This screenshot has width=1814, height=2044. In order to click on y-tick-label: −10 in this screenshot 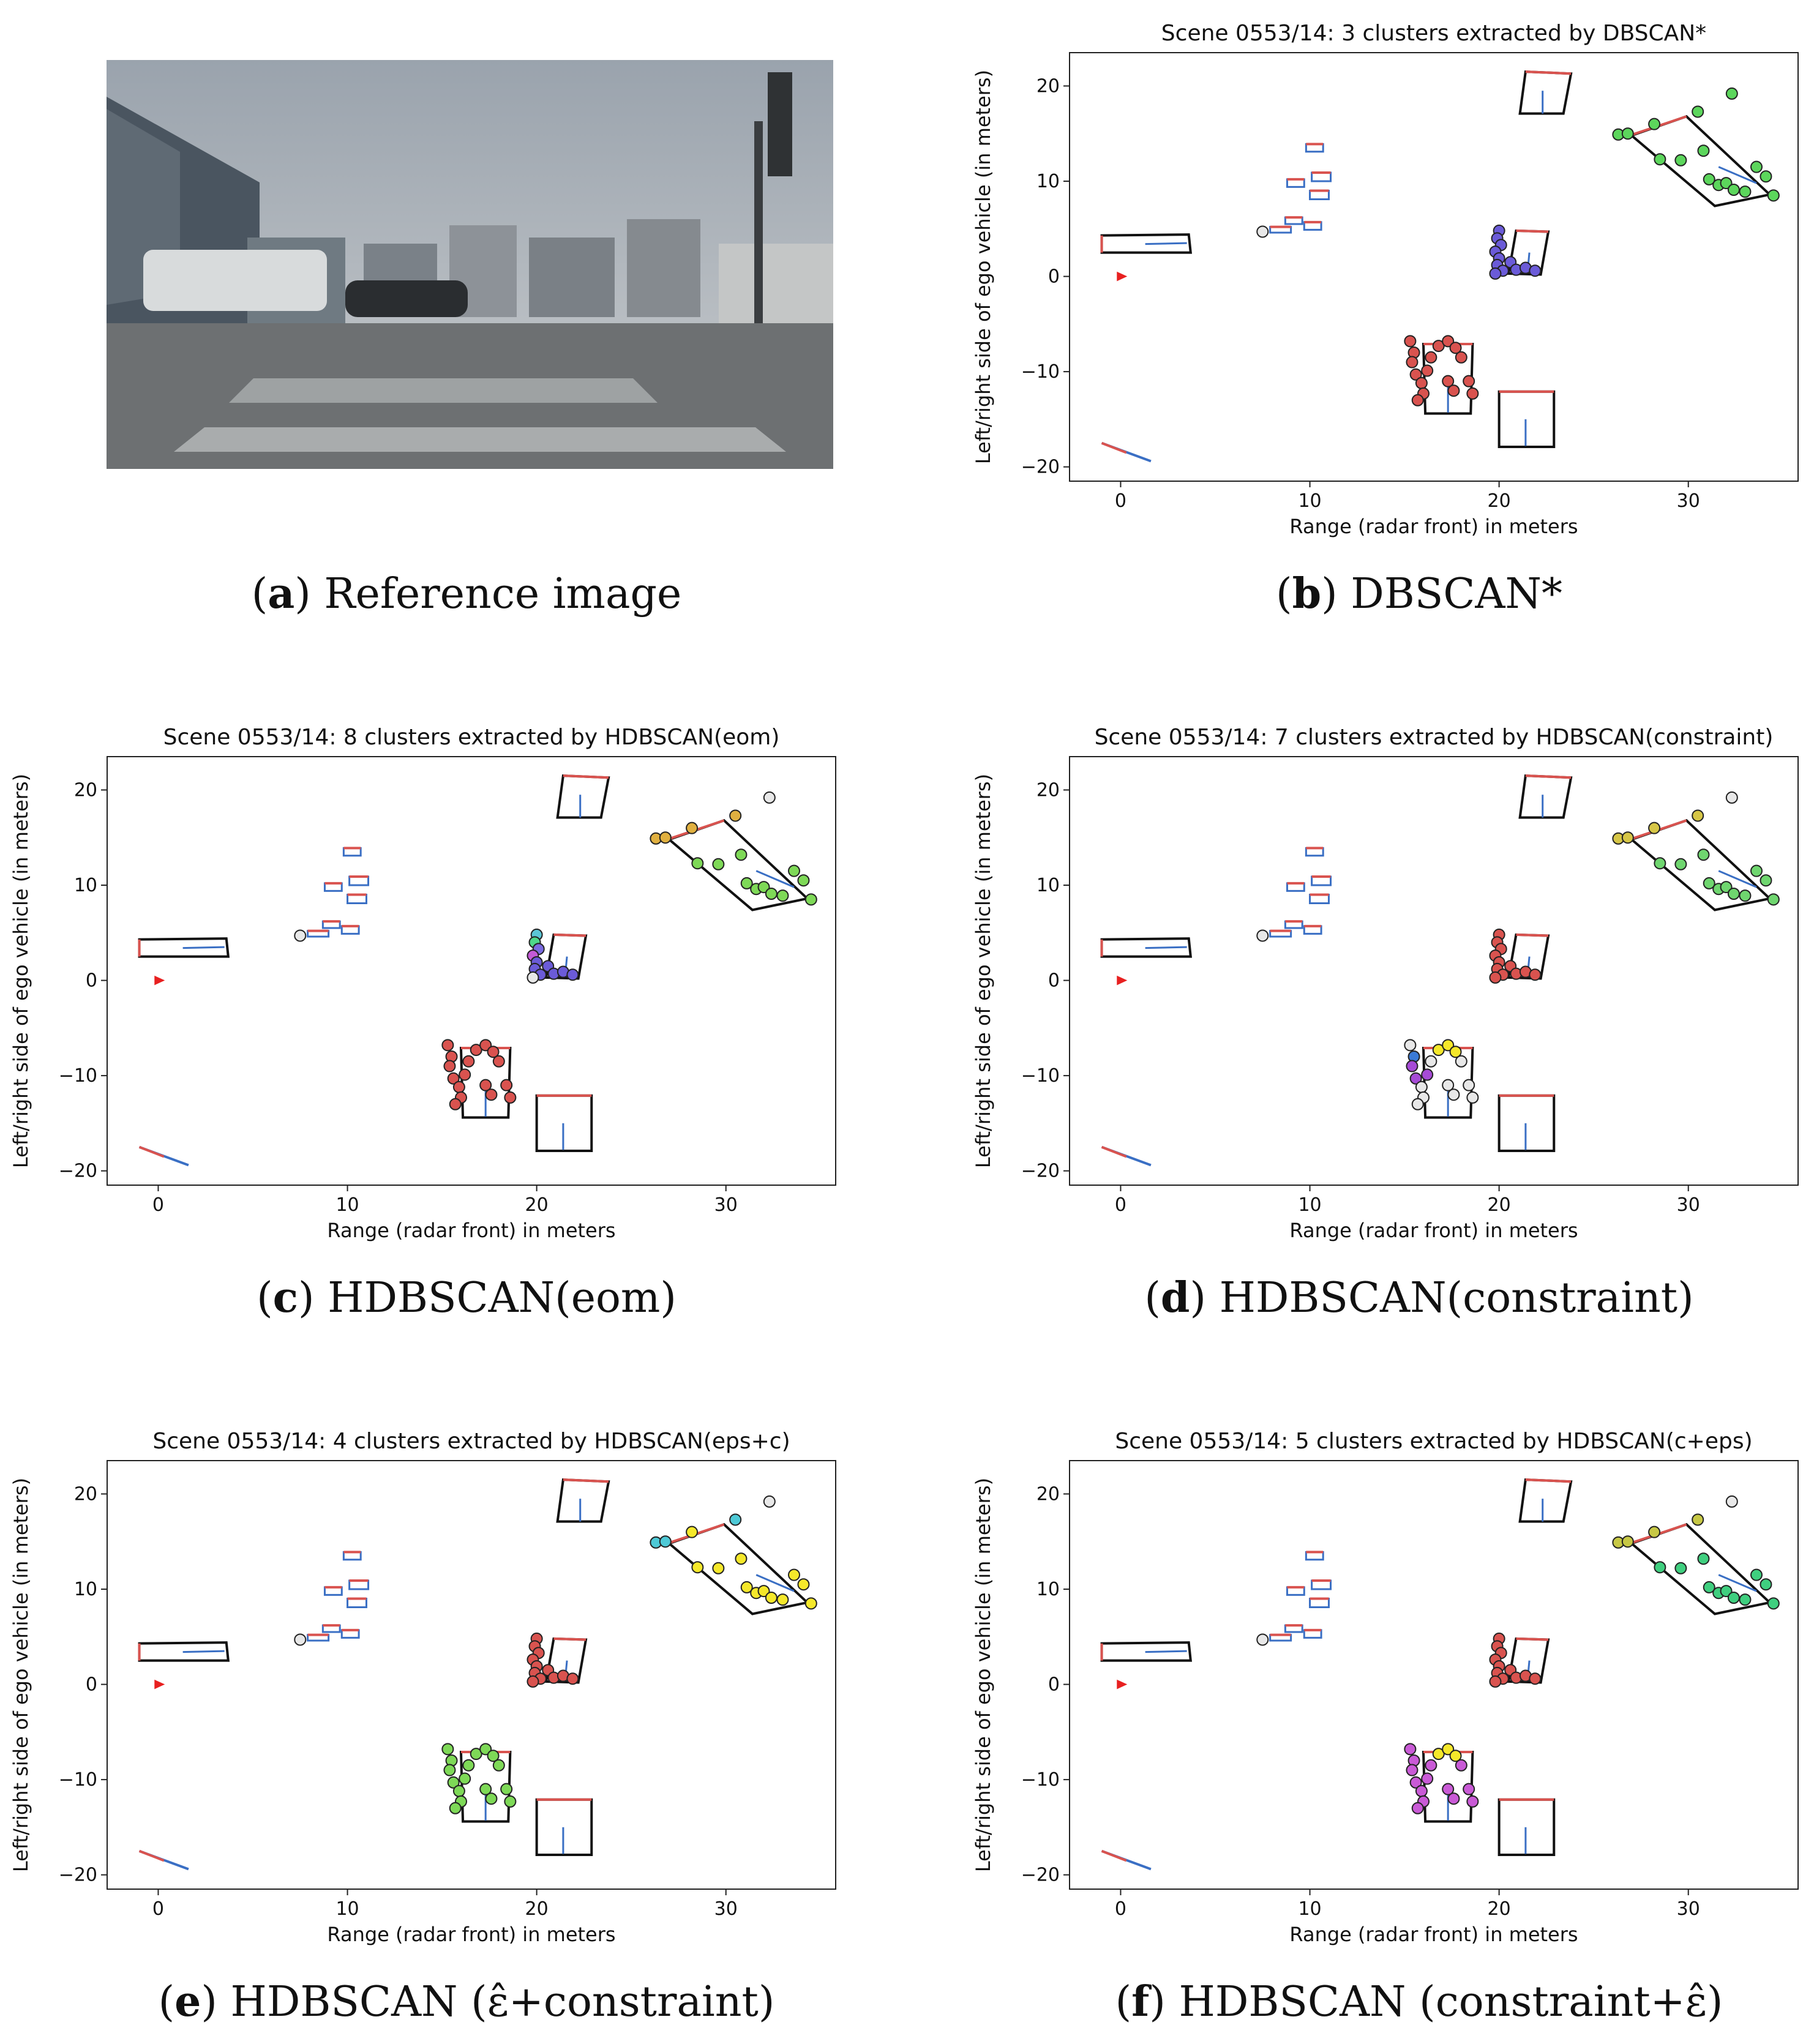, I will do `click(1040, 1780)`.